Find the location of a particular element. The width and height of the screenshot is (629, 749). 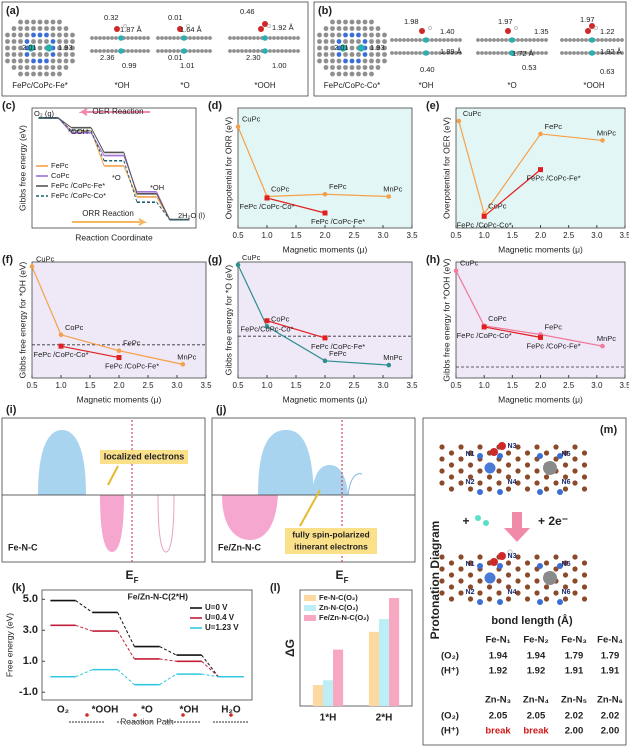

bond-value: 1.01 is located at coordinates (187, 65).